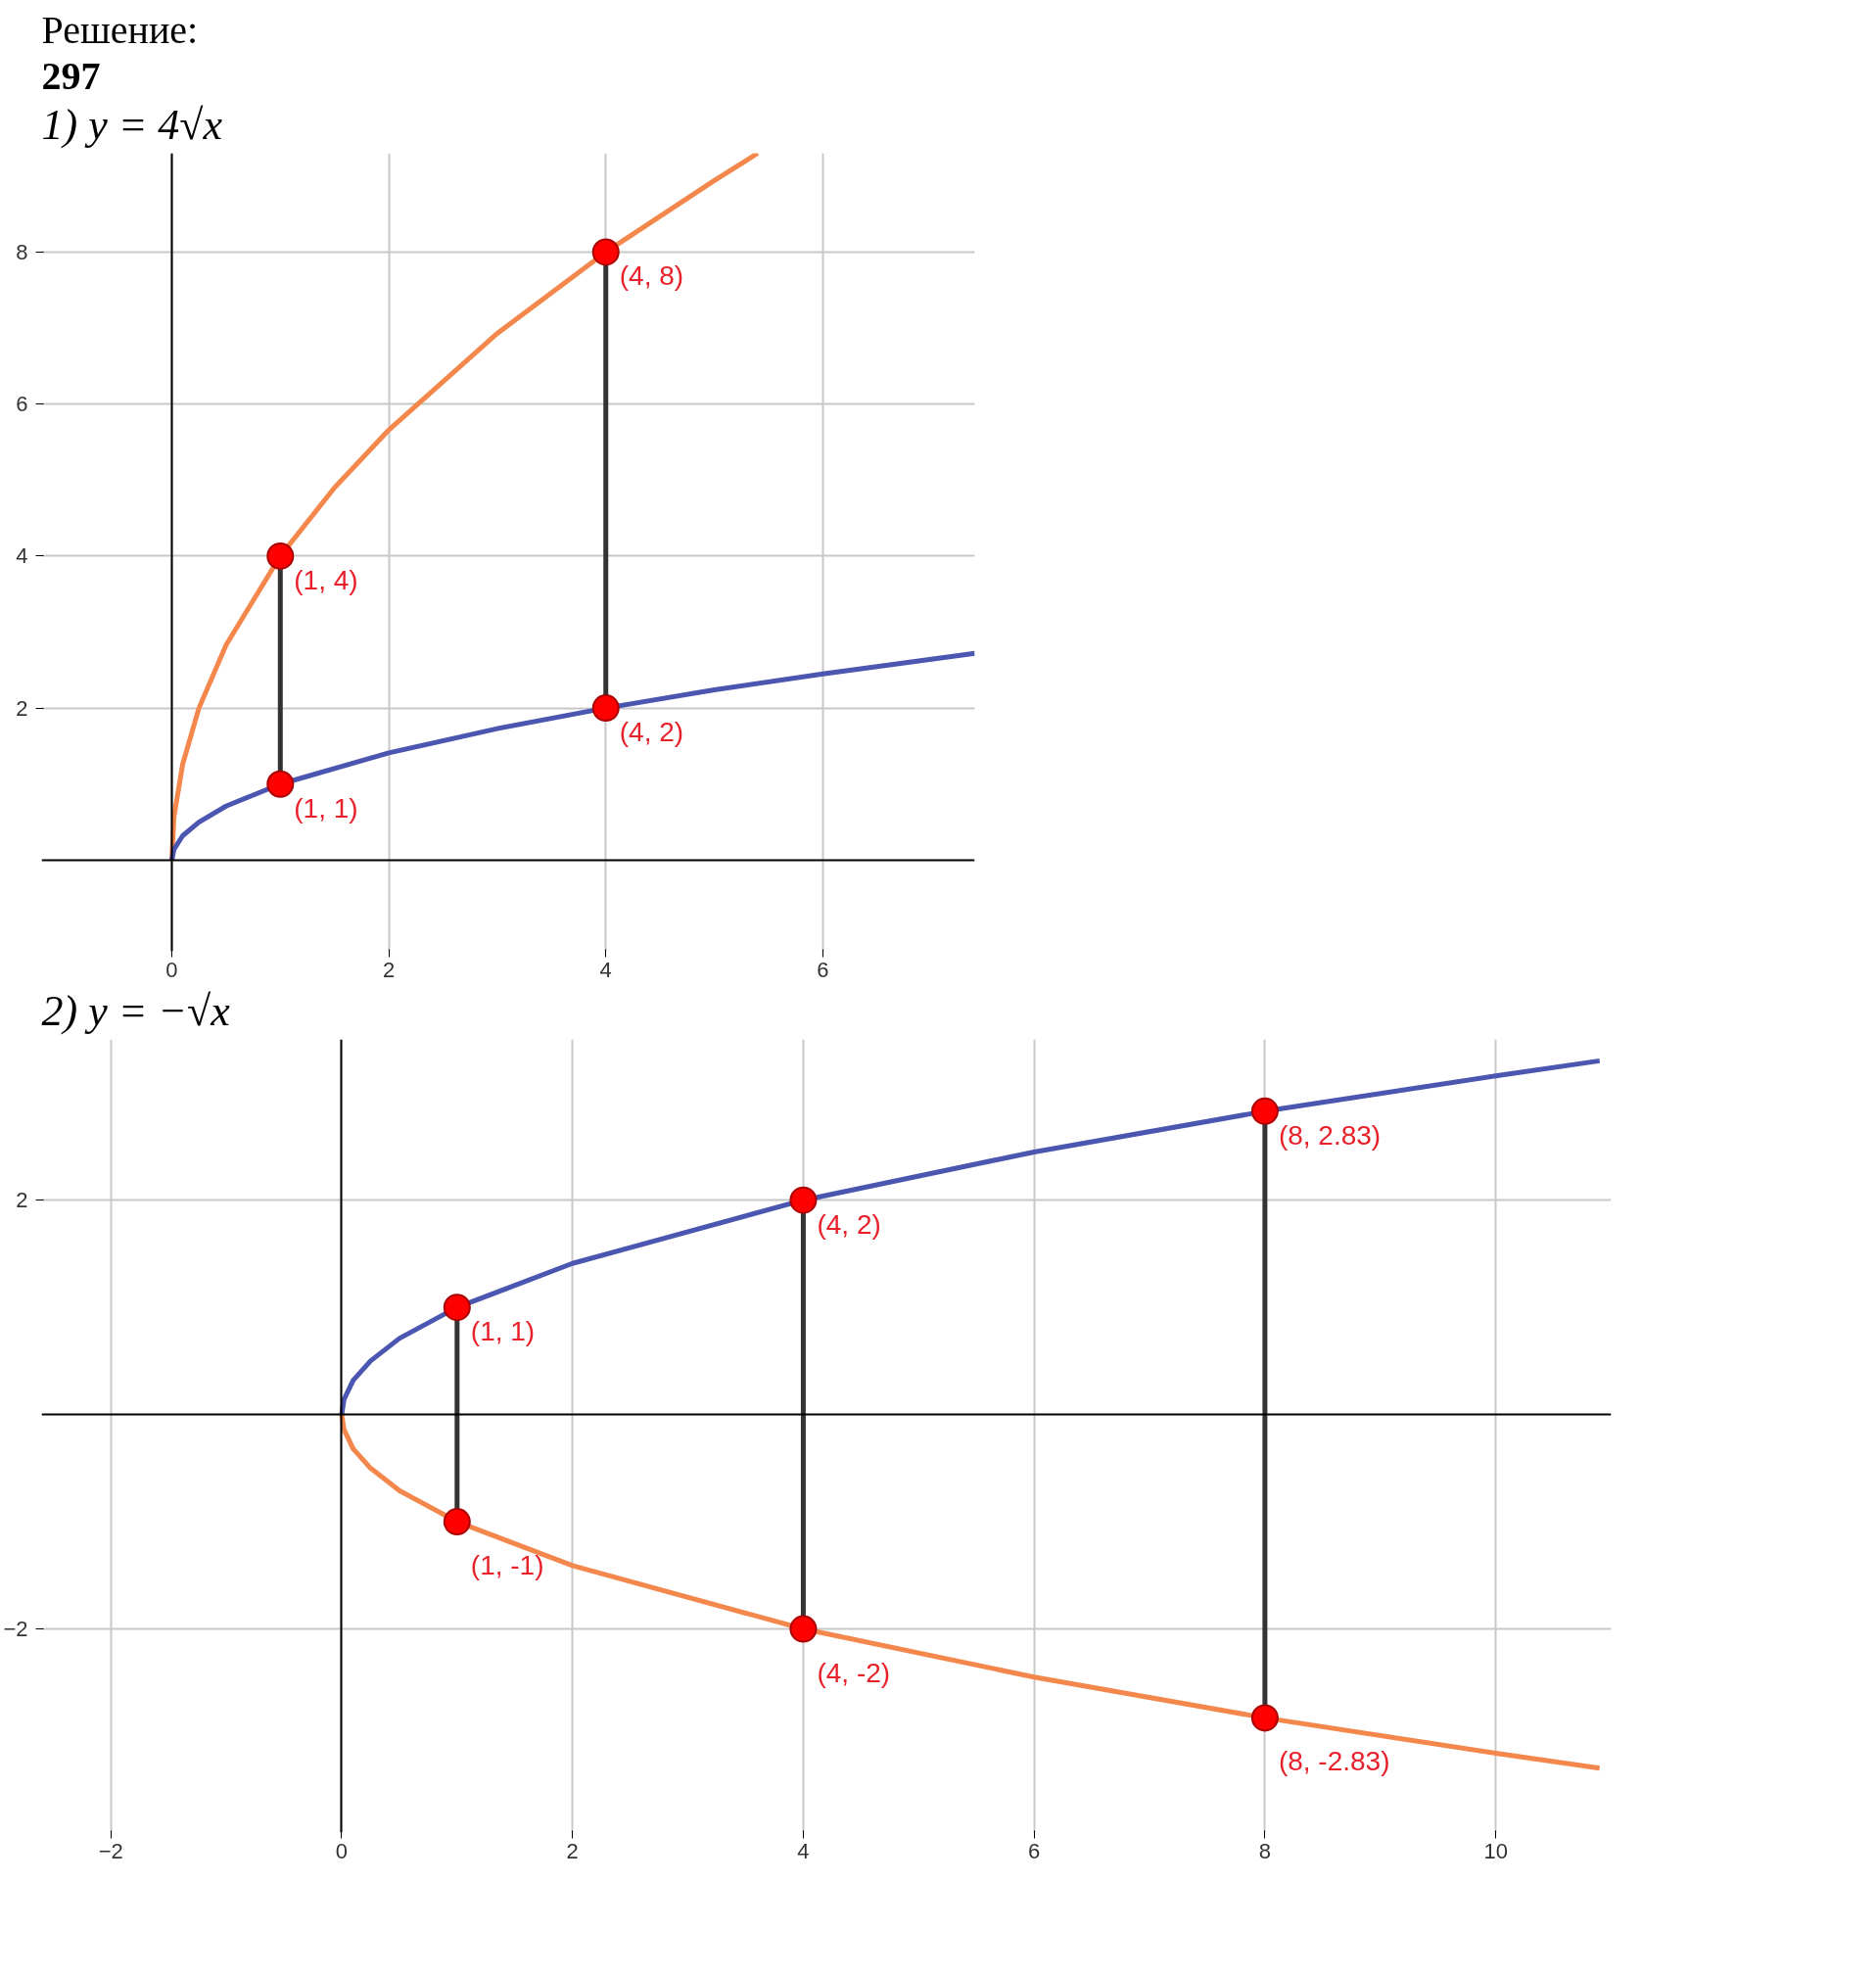 Image resolution: width=1876 pixels, height=1976 pixels. I want to click on x-tick-label: −2, so click(111, 1850).